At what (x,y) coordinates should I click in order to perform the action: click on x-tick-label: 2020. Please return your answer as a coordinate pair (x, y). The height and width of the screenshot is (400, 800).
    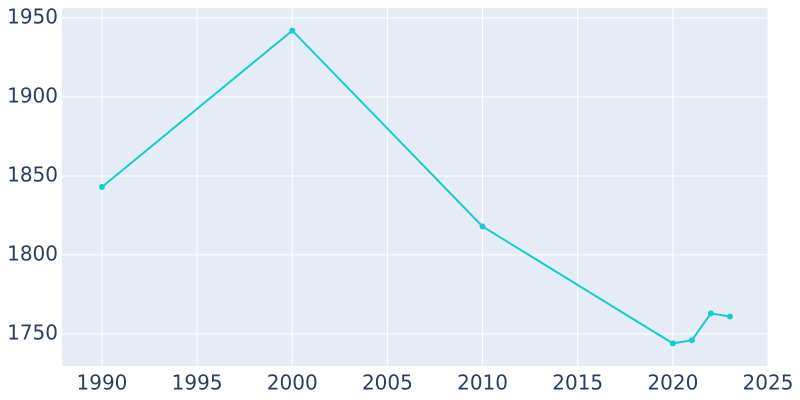
    Looking at the image, I should click on (672, 383).